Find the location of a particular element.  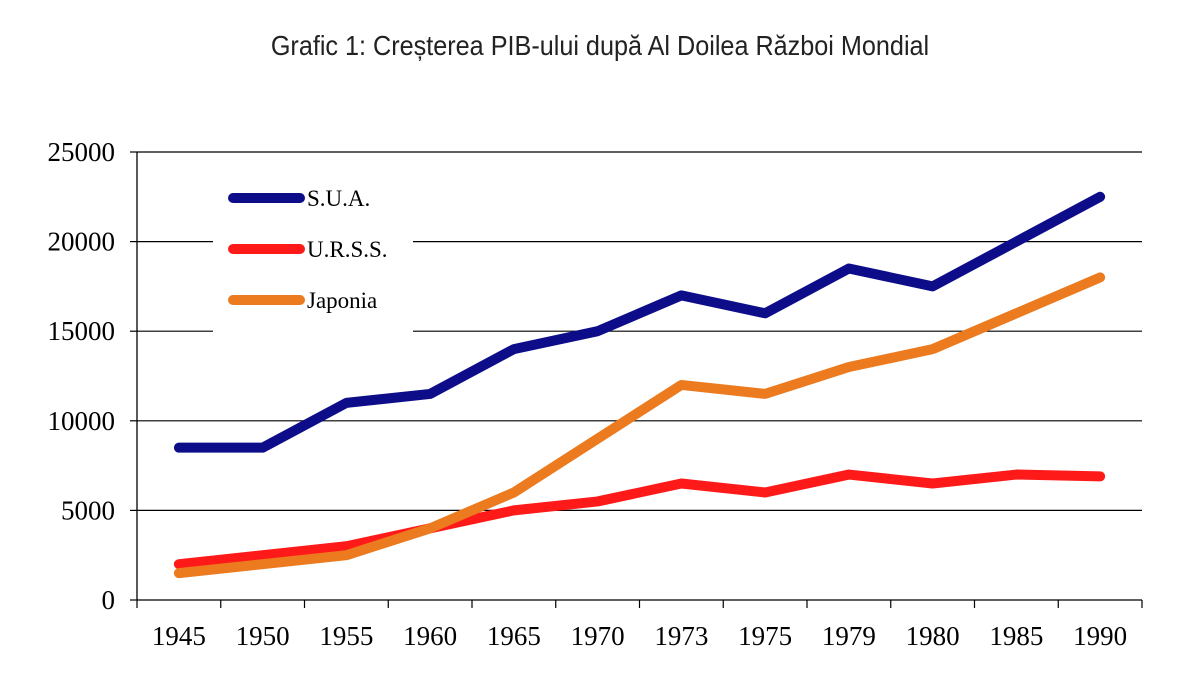

legend: S.U.A. U.R.S.S. Japonia is located at coordinates (313, 253).